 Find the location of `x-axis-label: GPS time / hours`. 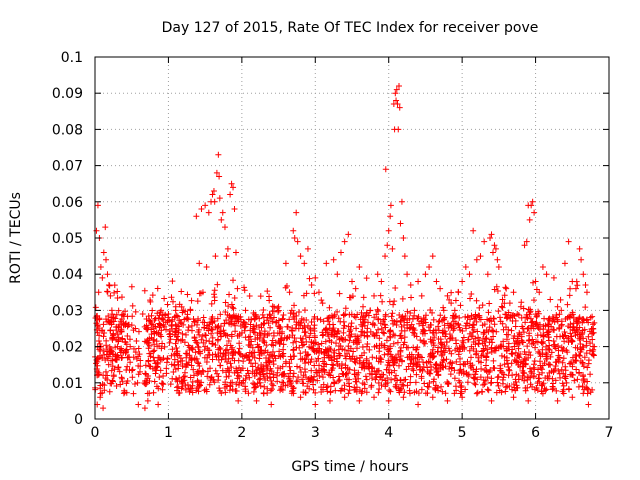

x-axis-label: GPS time / hours is located at coordinates (349, 467).